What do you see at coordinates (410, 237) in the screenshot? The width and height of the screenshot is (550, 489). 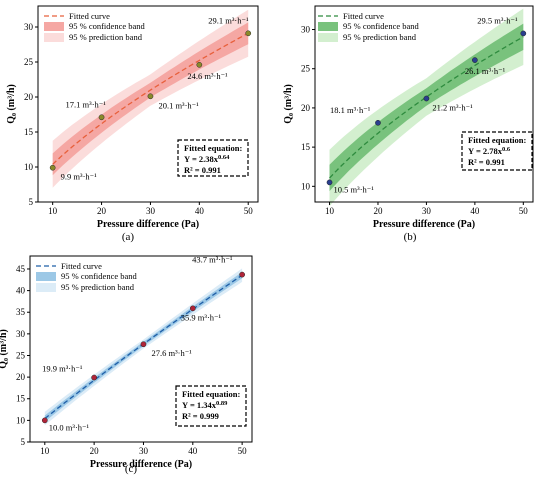 I see `panel-caption: (b)` at bounding box center [410, 237].